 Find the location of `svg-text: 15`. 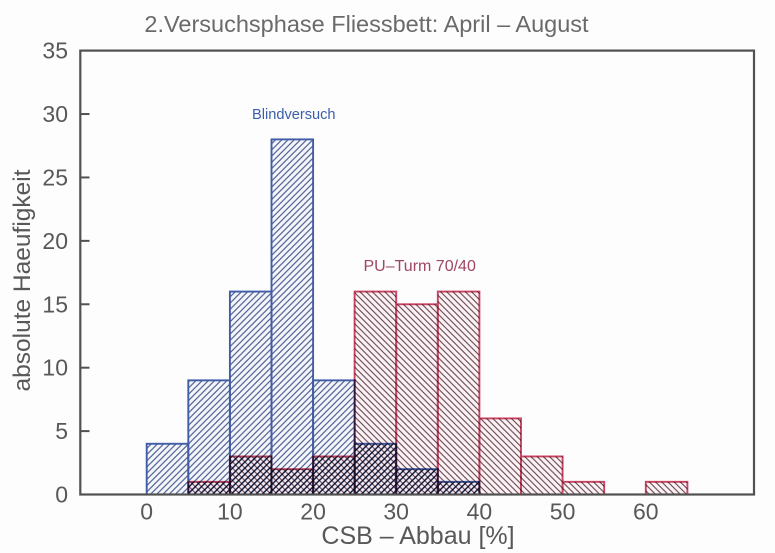

svg-text: 15 is located at coordinates (55, 304).